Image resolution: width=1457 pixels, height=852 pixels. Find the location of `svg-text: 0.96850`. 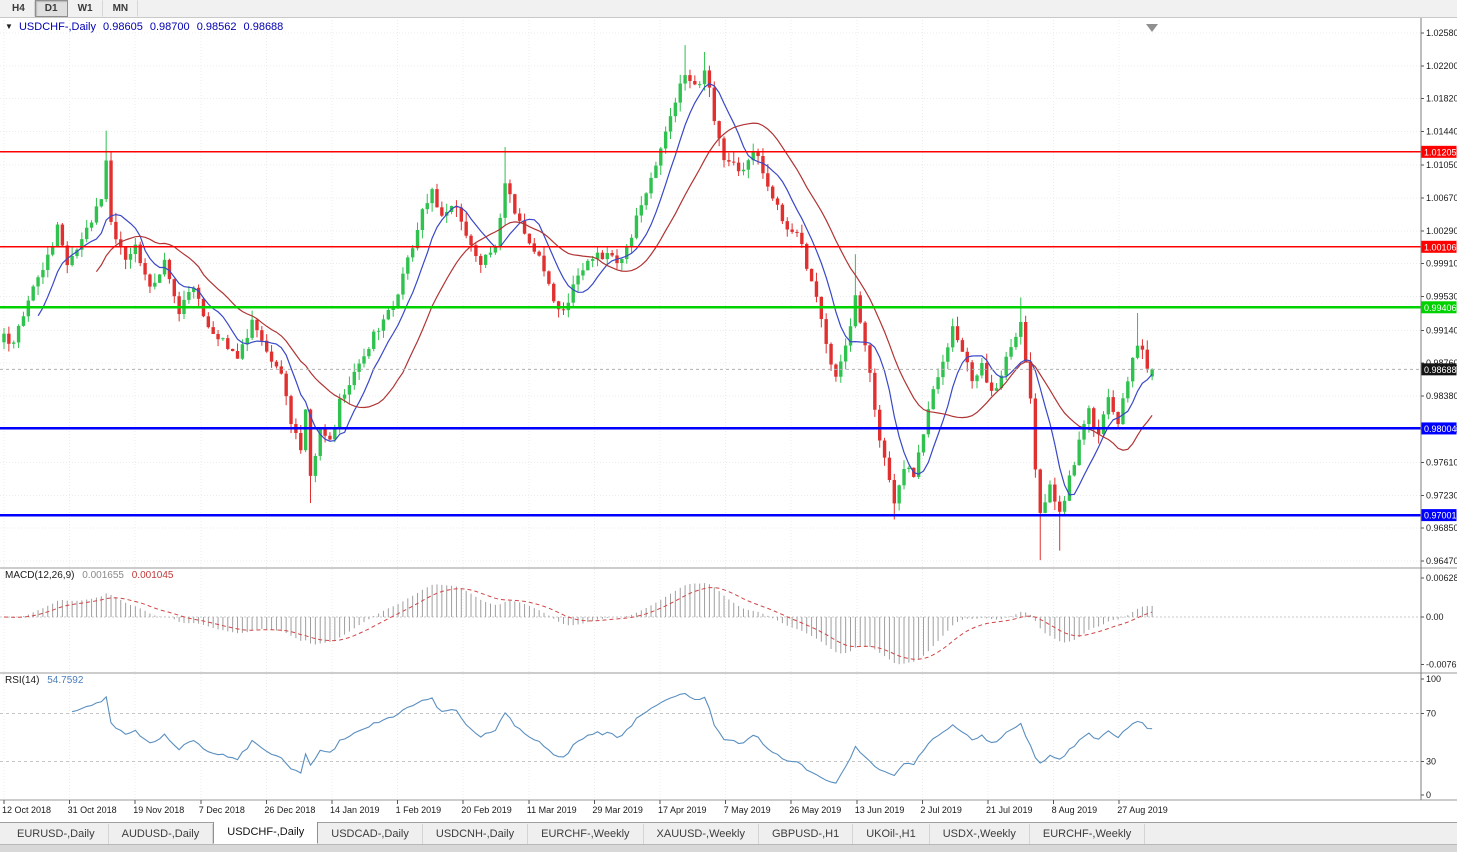

svg-text: 0.96850 is located at coordinates (1441, 528).